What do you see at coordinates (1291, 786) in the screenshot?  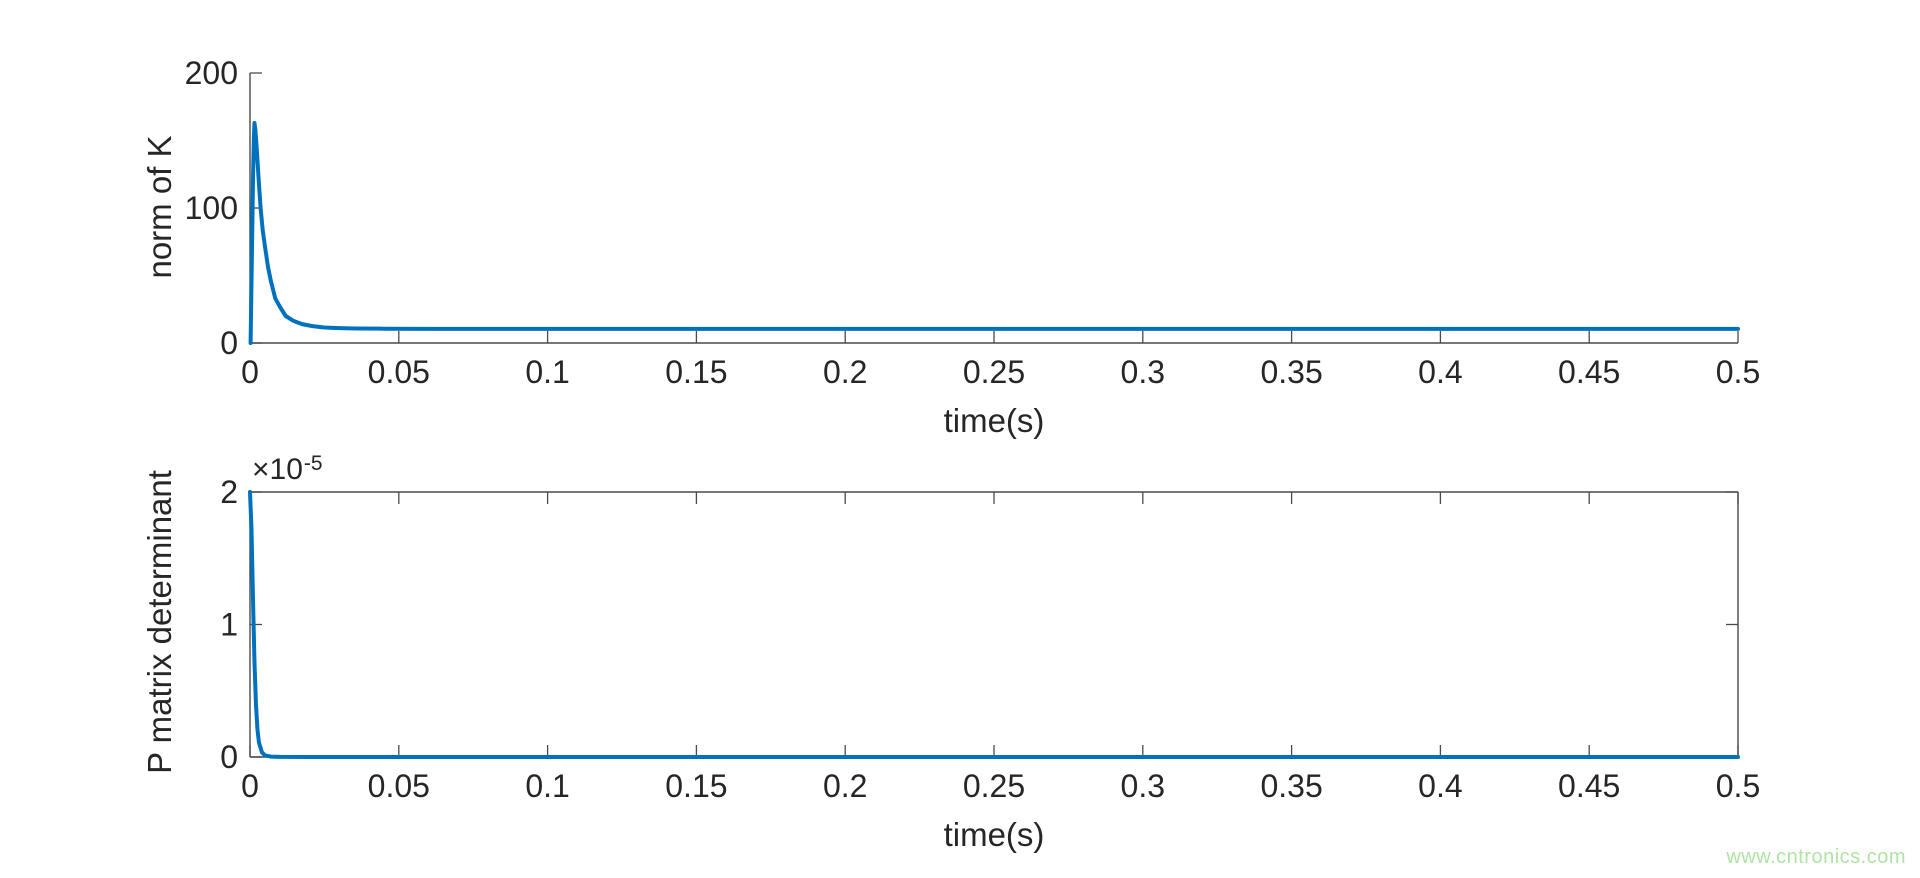 I see `bottom-plot-x-tick-label: 0.35` at bounding box center [1291, 786].